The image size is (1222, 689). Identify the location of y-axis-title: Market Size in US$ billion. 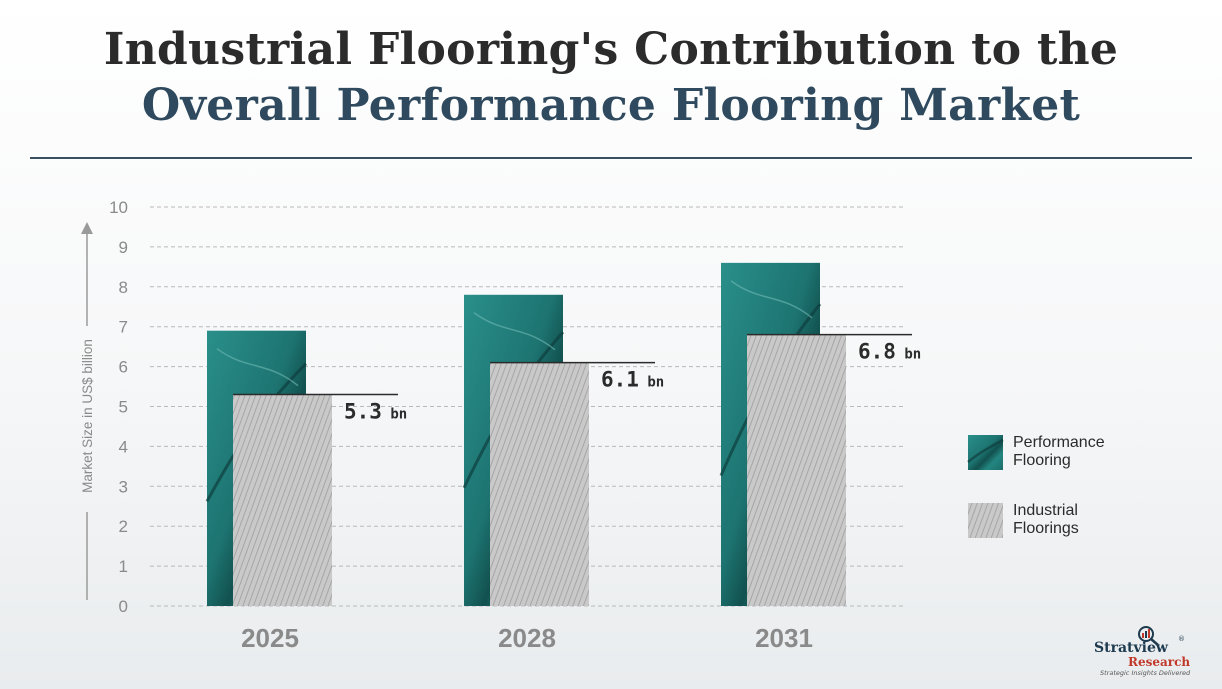
(87, 416).